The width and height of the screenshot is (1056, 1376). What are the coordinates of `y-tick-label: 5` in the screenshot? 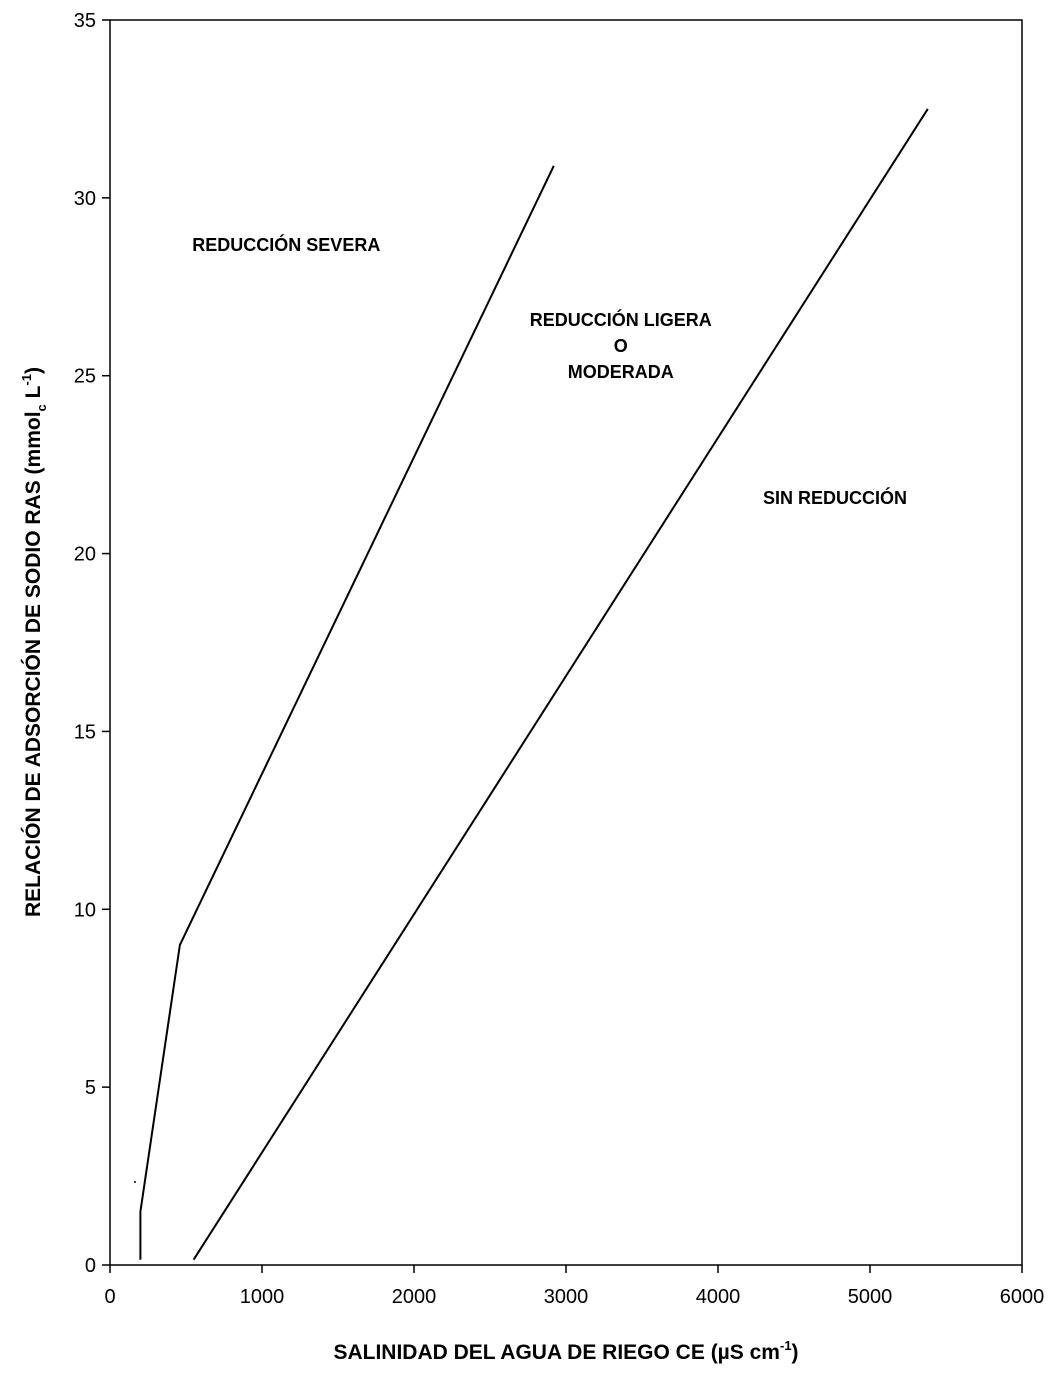 It's located at (90, 1088).